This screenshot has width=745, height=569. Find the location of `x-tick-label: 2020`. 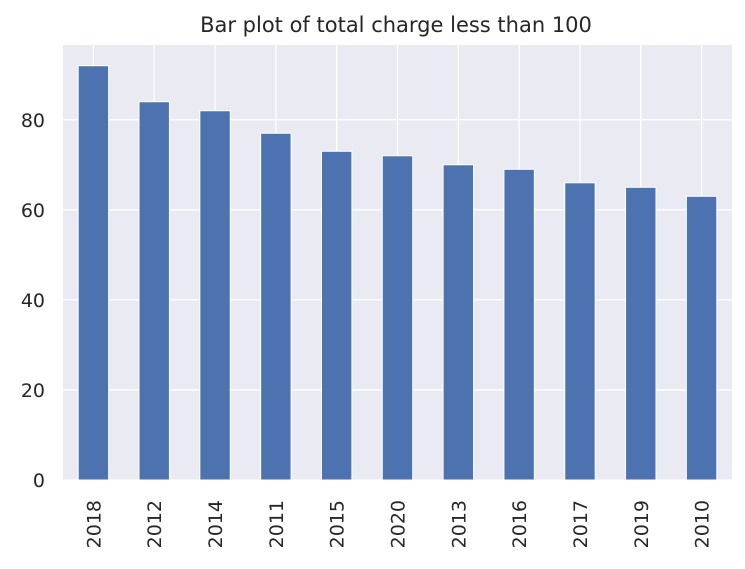

x-tick-label: 2020 is located at coordinates (399, 524).